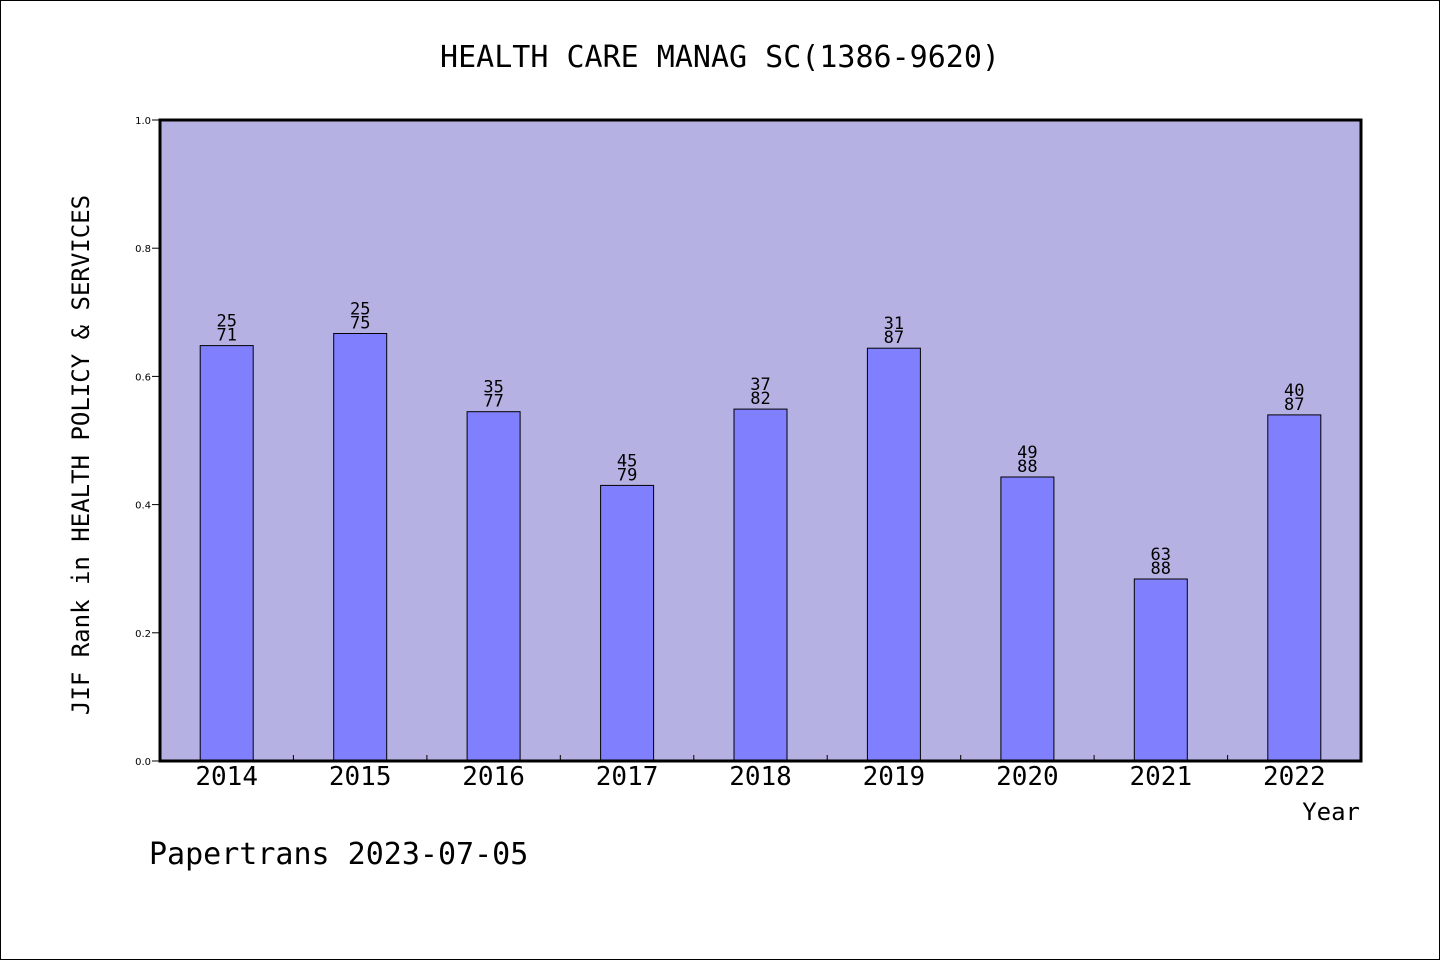  I want to click on bar-label-total-2020: 88, so click(1027, 467).